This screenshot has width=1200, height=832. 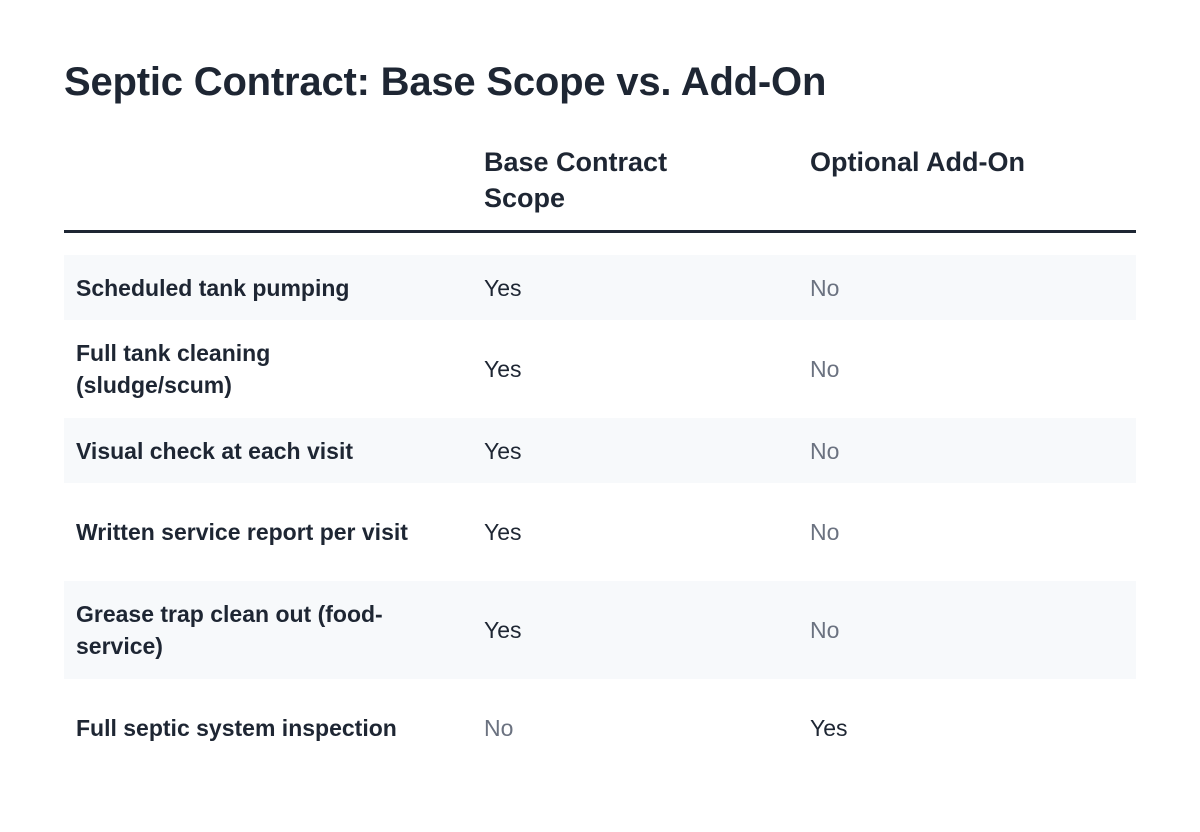 What do you see at coordinates (600, 369) in the screenshot?
I see `table-row: Full tank cleaning (sludge/scum) Yes No` at bounding box center [600, 369].